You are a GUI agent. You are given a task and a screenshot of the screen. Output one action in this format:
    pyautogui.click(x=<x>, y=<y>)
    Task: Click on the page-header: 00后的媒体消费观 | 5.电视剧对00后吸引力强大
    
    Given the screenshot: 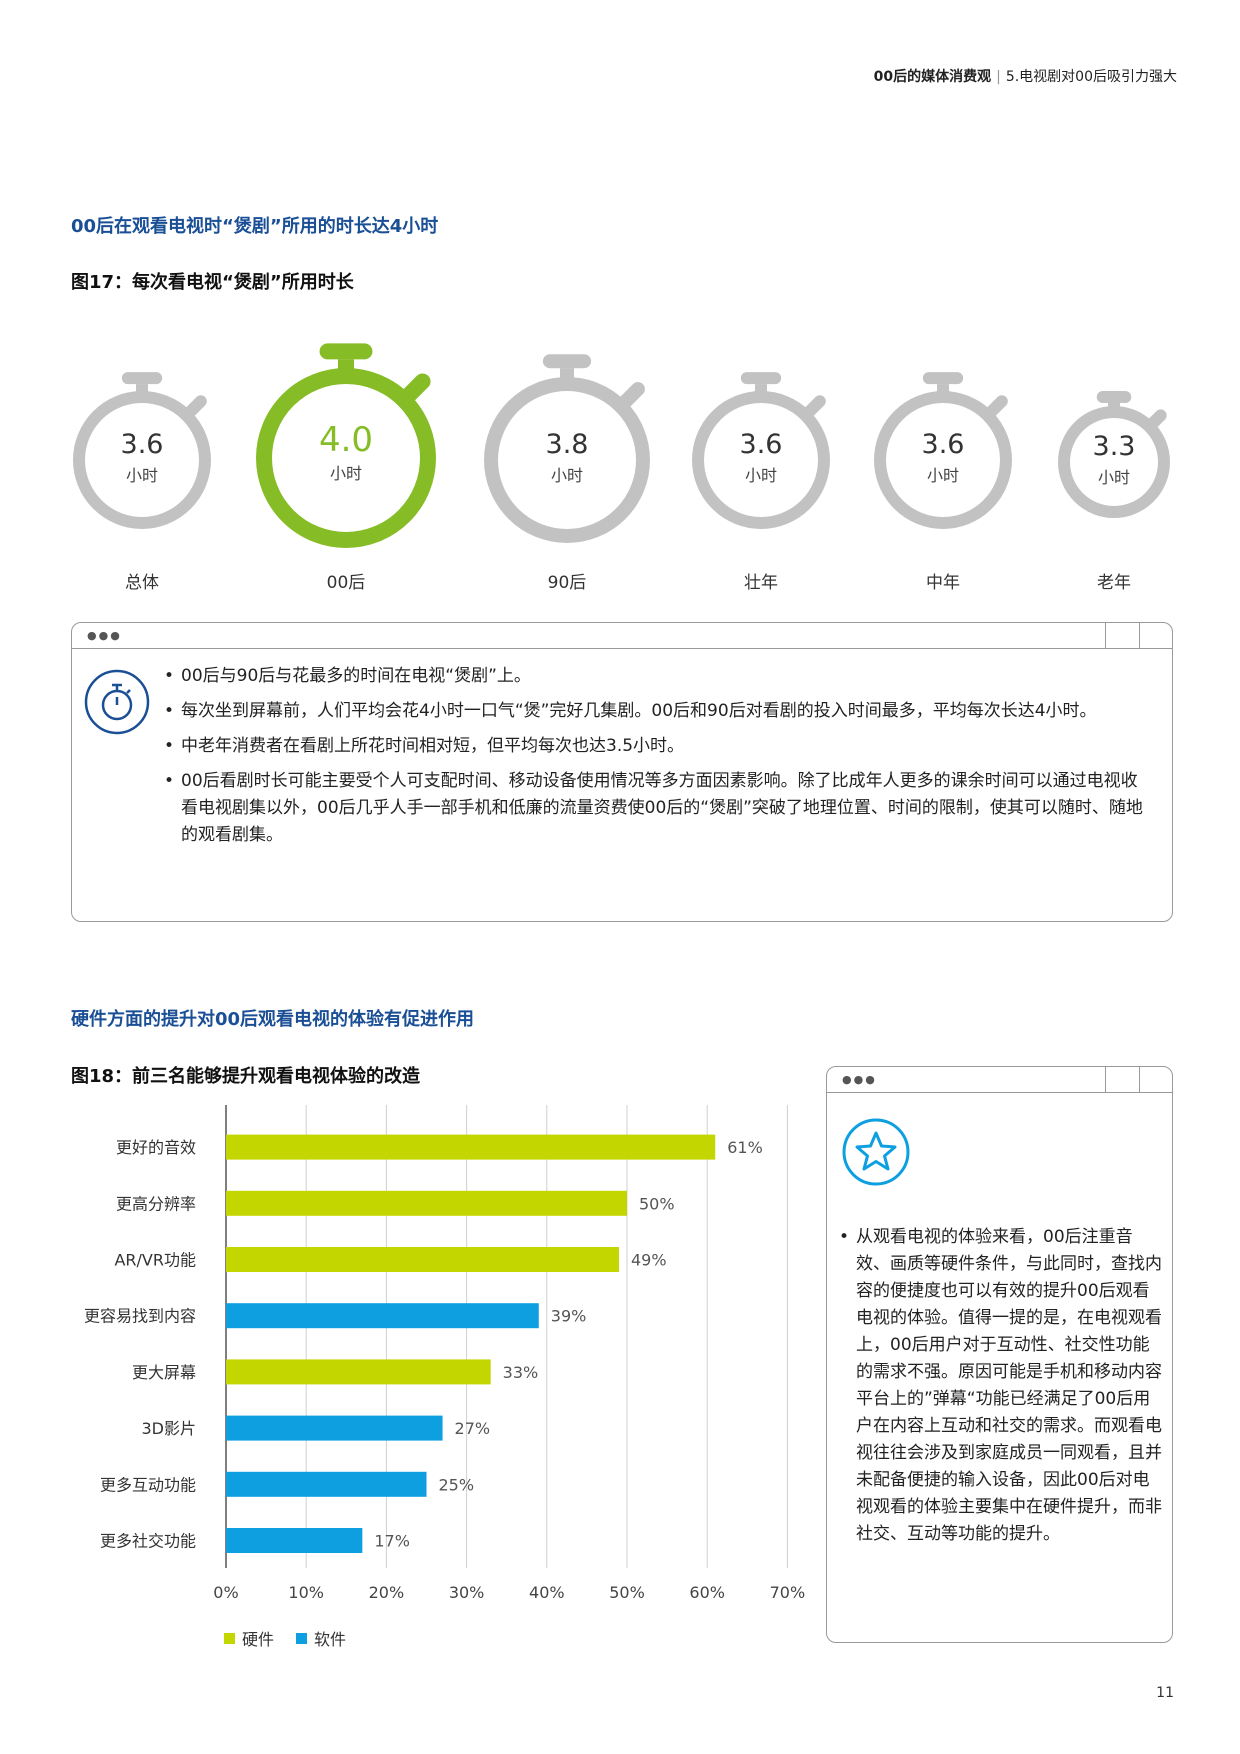 What is the action you would take?
    pyautogui.click(x=1025, y=76)
    